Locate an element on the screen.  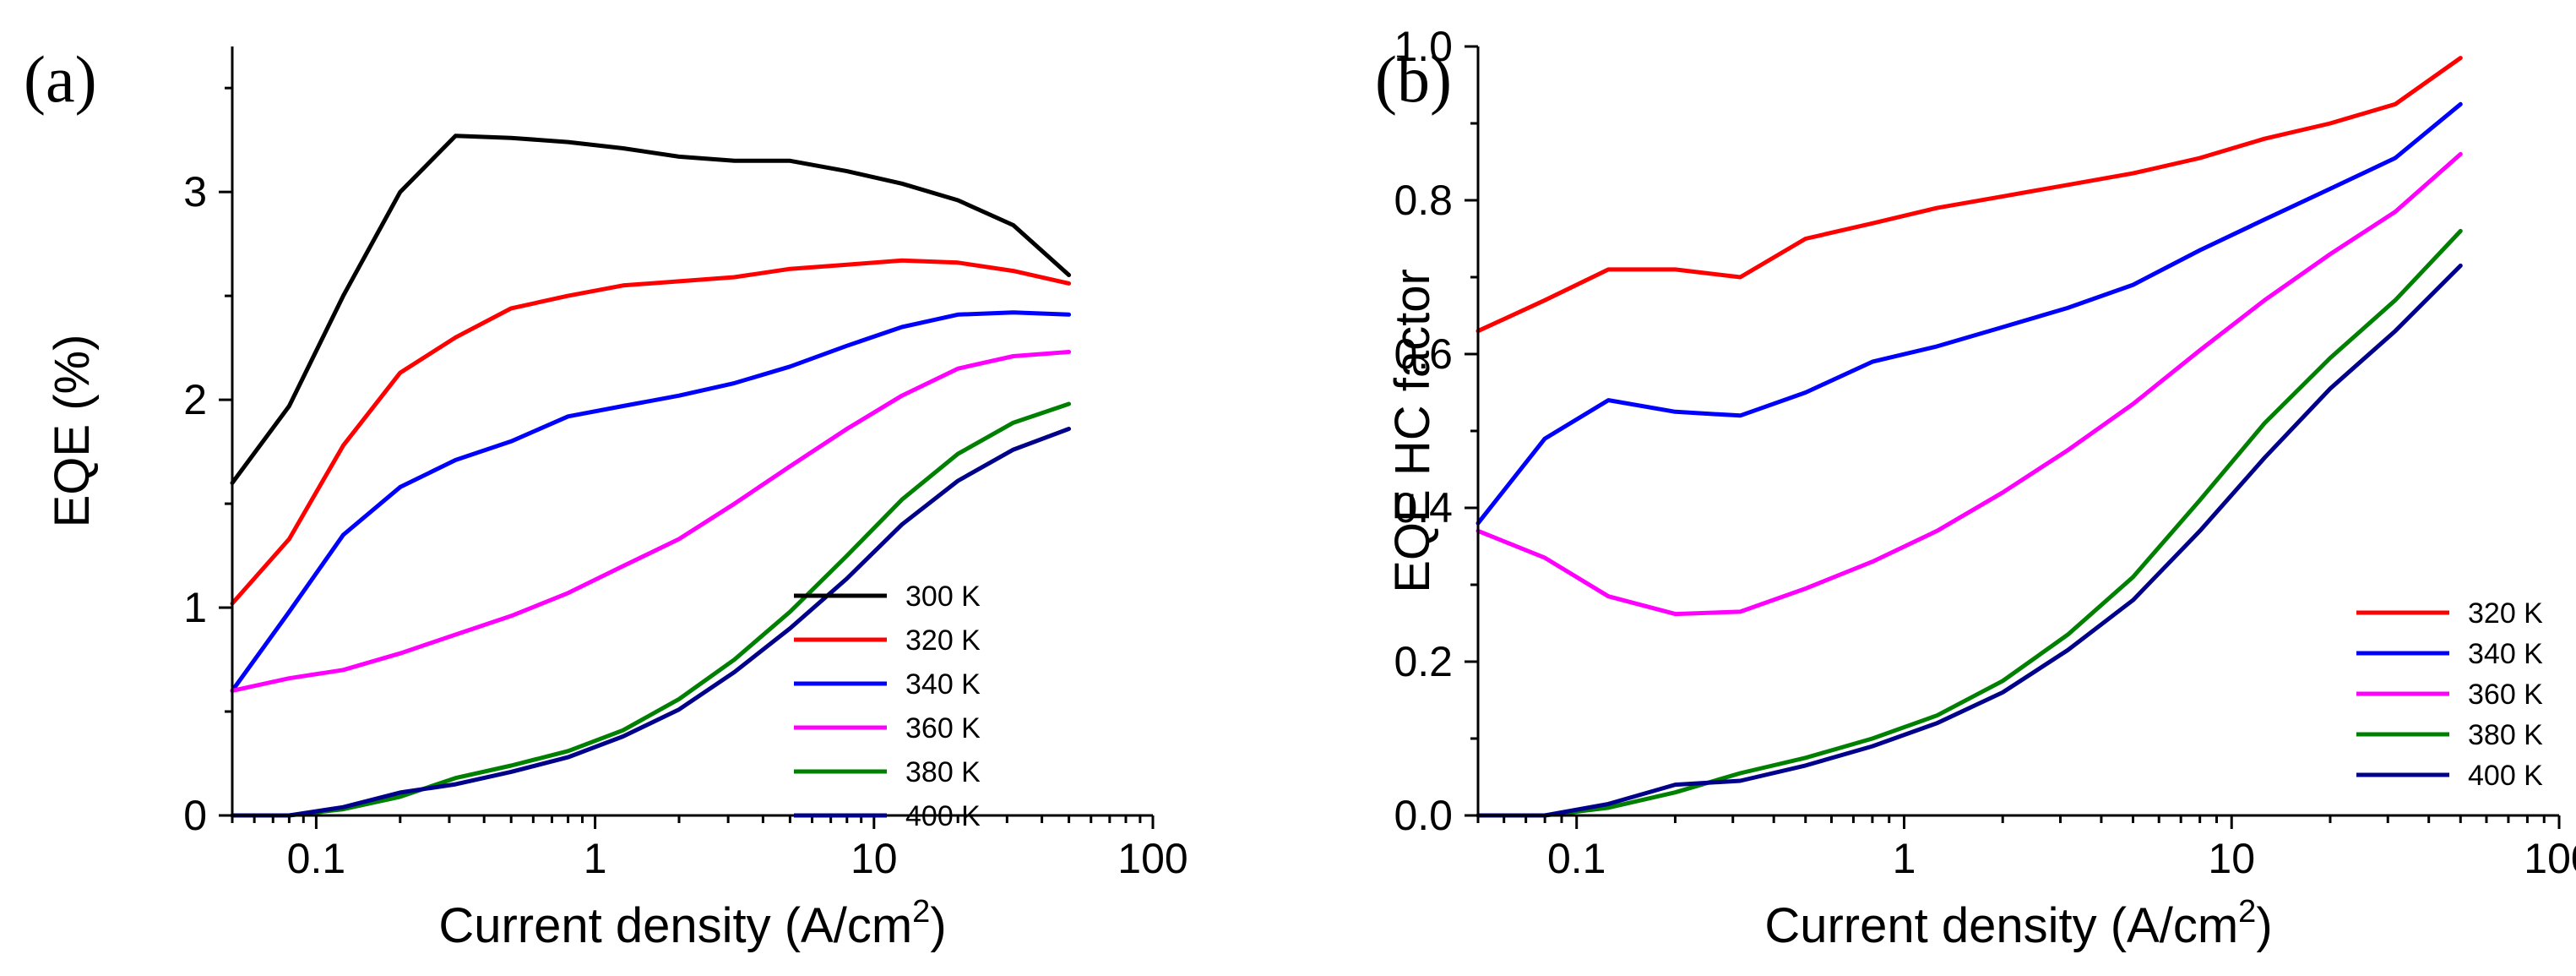
y-axis-title: EQE (%) is located at coordinates (72, 432).